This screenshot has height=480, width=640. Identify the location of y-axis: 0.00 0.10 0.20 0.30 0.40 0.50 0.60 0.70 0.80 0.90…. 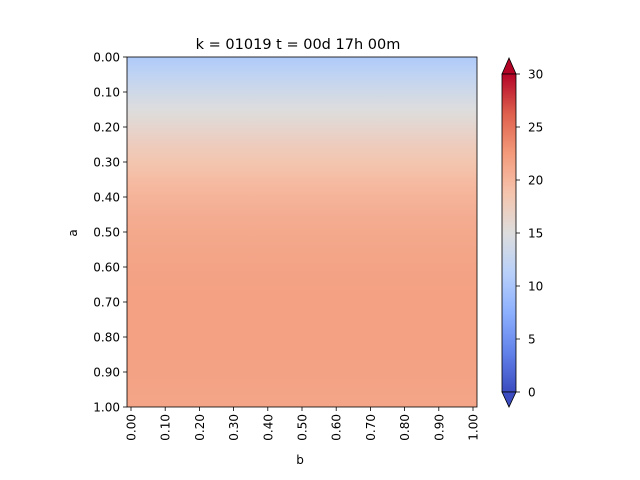
(110, 233).